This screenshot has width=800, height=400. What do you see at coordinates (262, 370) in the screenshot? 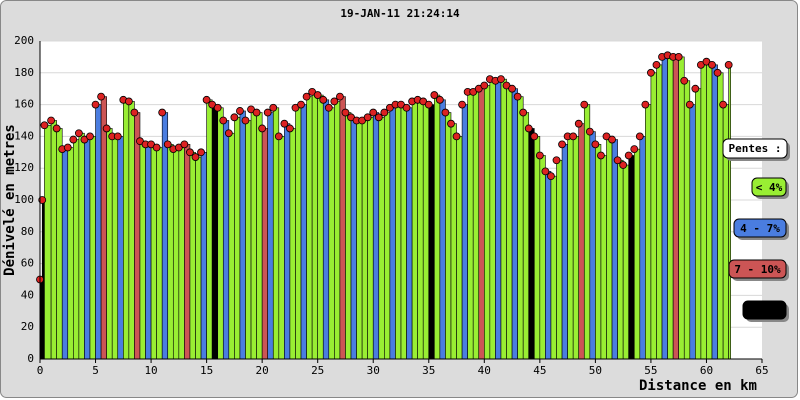
I see `x-tick-label: 20` at bounding box center [262, 370].